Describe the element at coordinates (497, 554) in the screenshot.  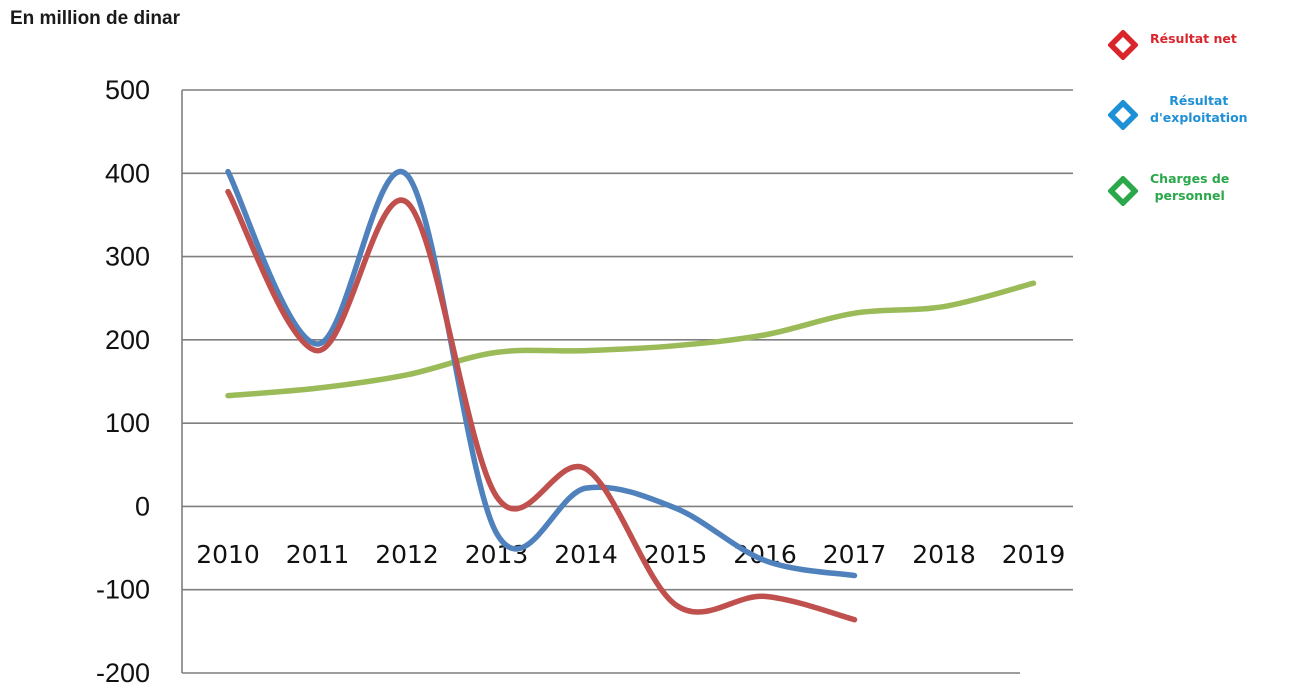
I see `x-tick-label: 2013` at that location.